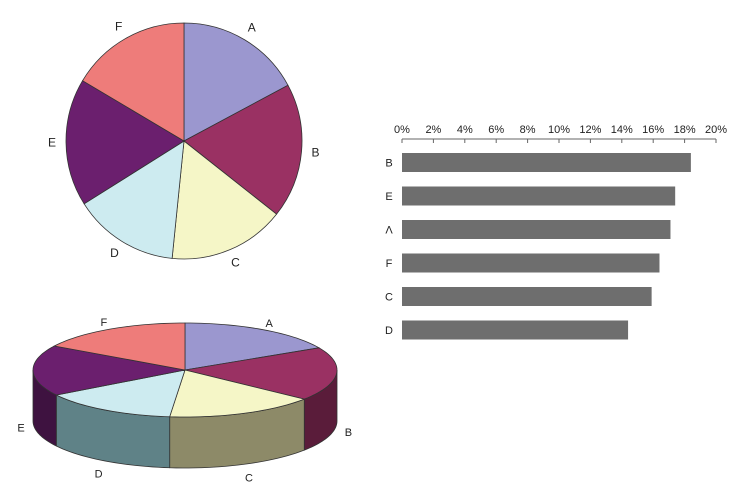 The height and width of the screenshot is (497, 745). Describe the element at coordinates (389, 264) in the screenshot. I see `bar-category-label: F` at that location.